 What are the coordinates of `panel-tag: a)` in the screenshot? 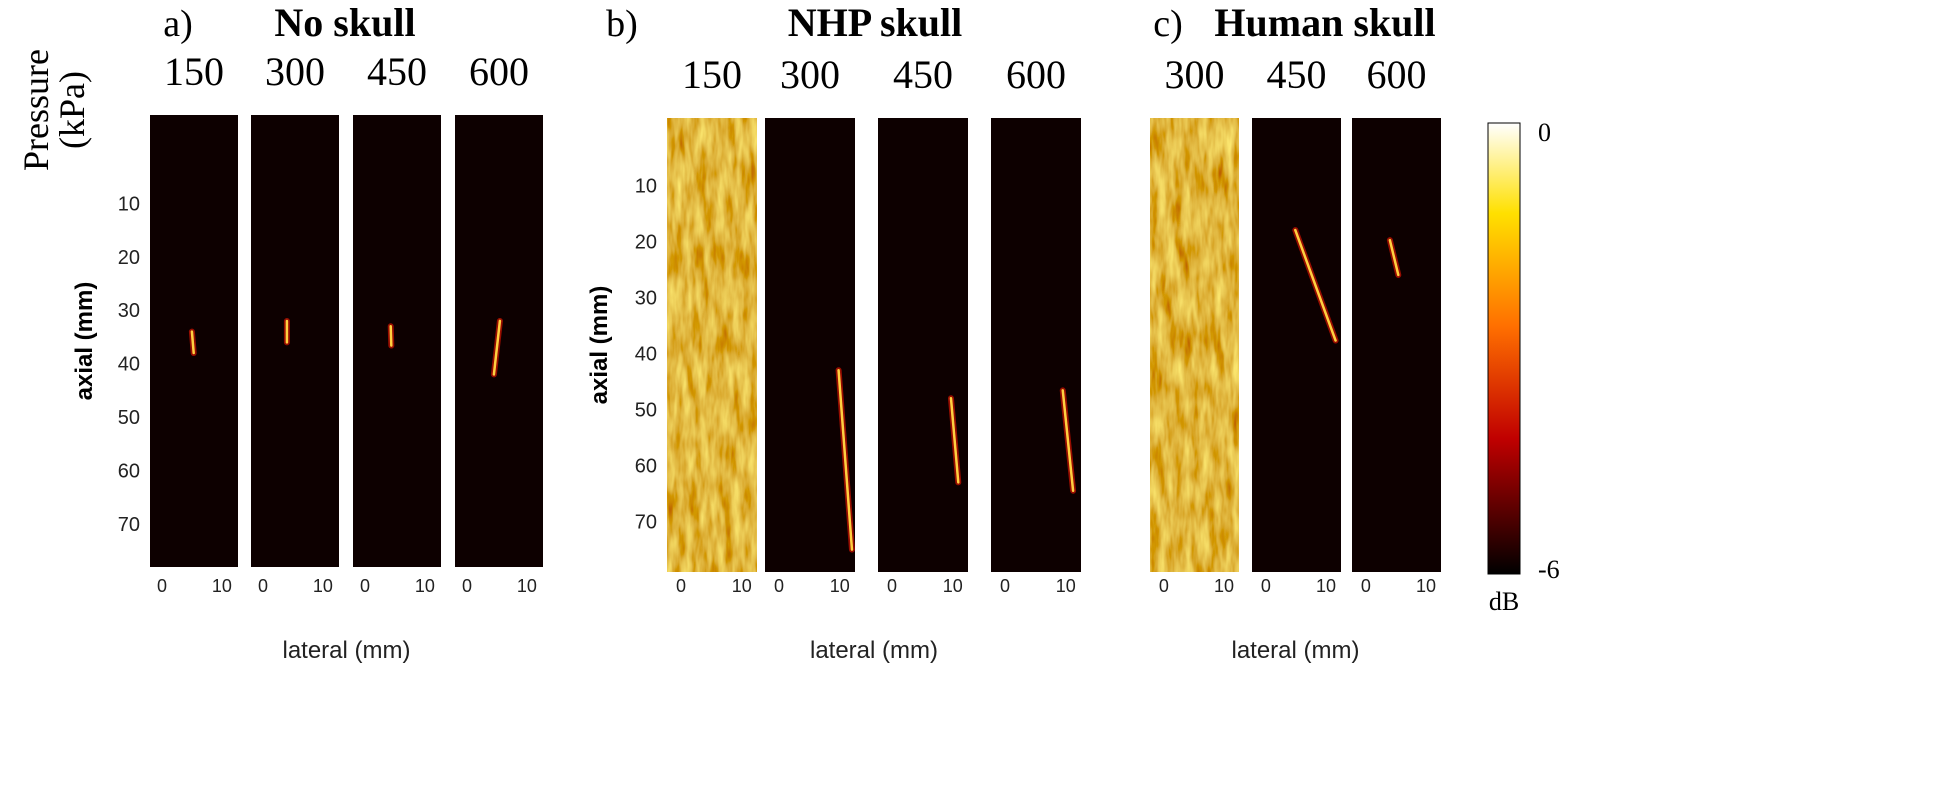 It's located at (178, 24).